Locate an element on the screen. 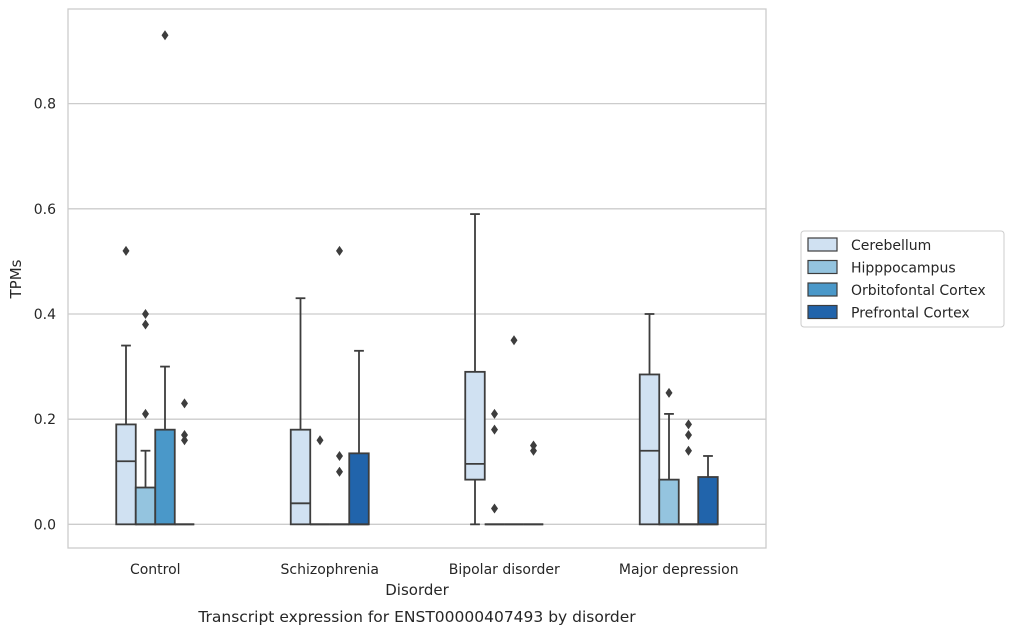 The height and width of the screenshot is (638, 1014). y-tick-label: 0.2 is located at coordinates (45, 420).